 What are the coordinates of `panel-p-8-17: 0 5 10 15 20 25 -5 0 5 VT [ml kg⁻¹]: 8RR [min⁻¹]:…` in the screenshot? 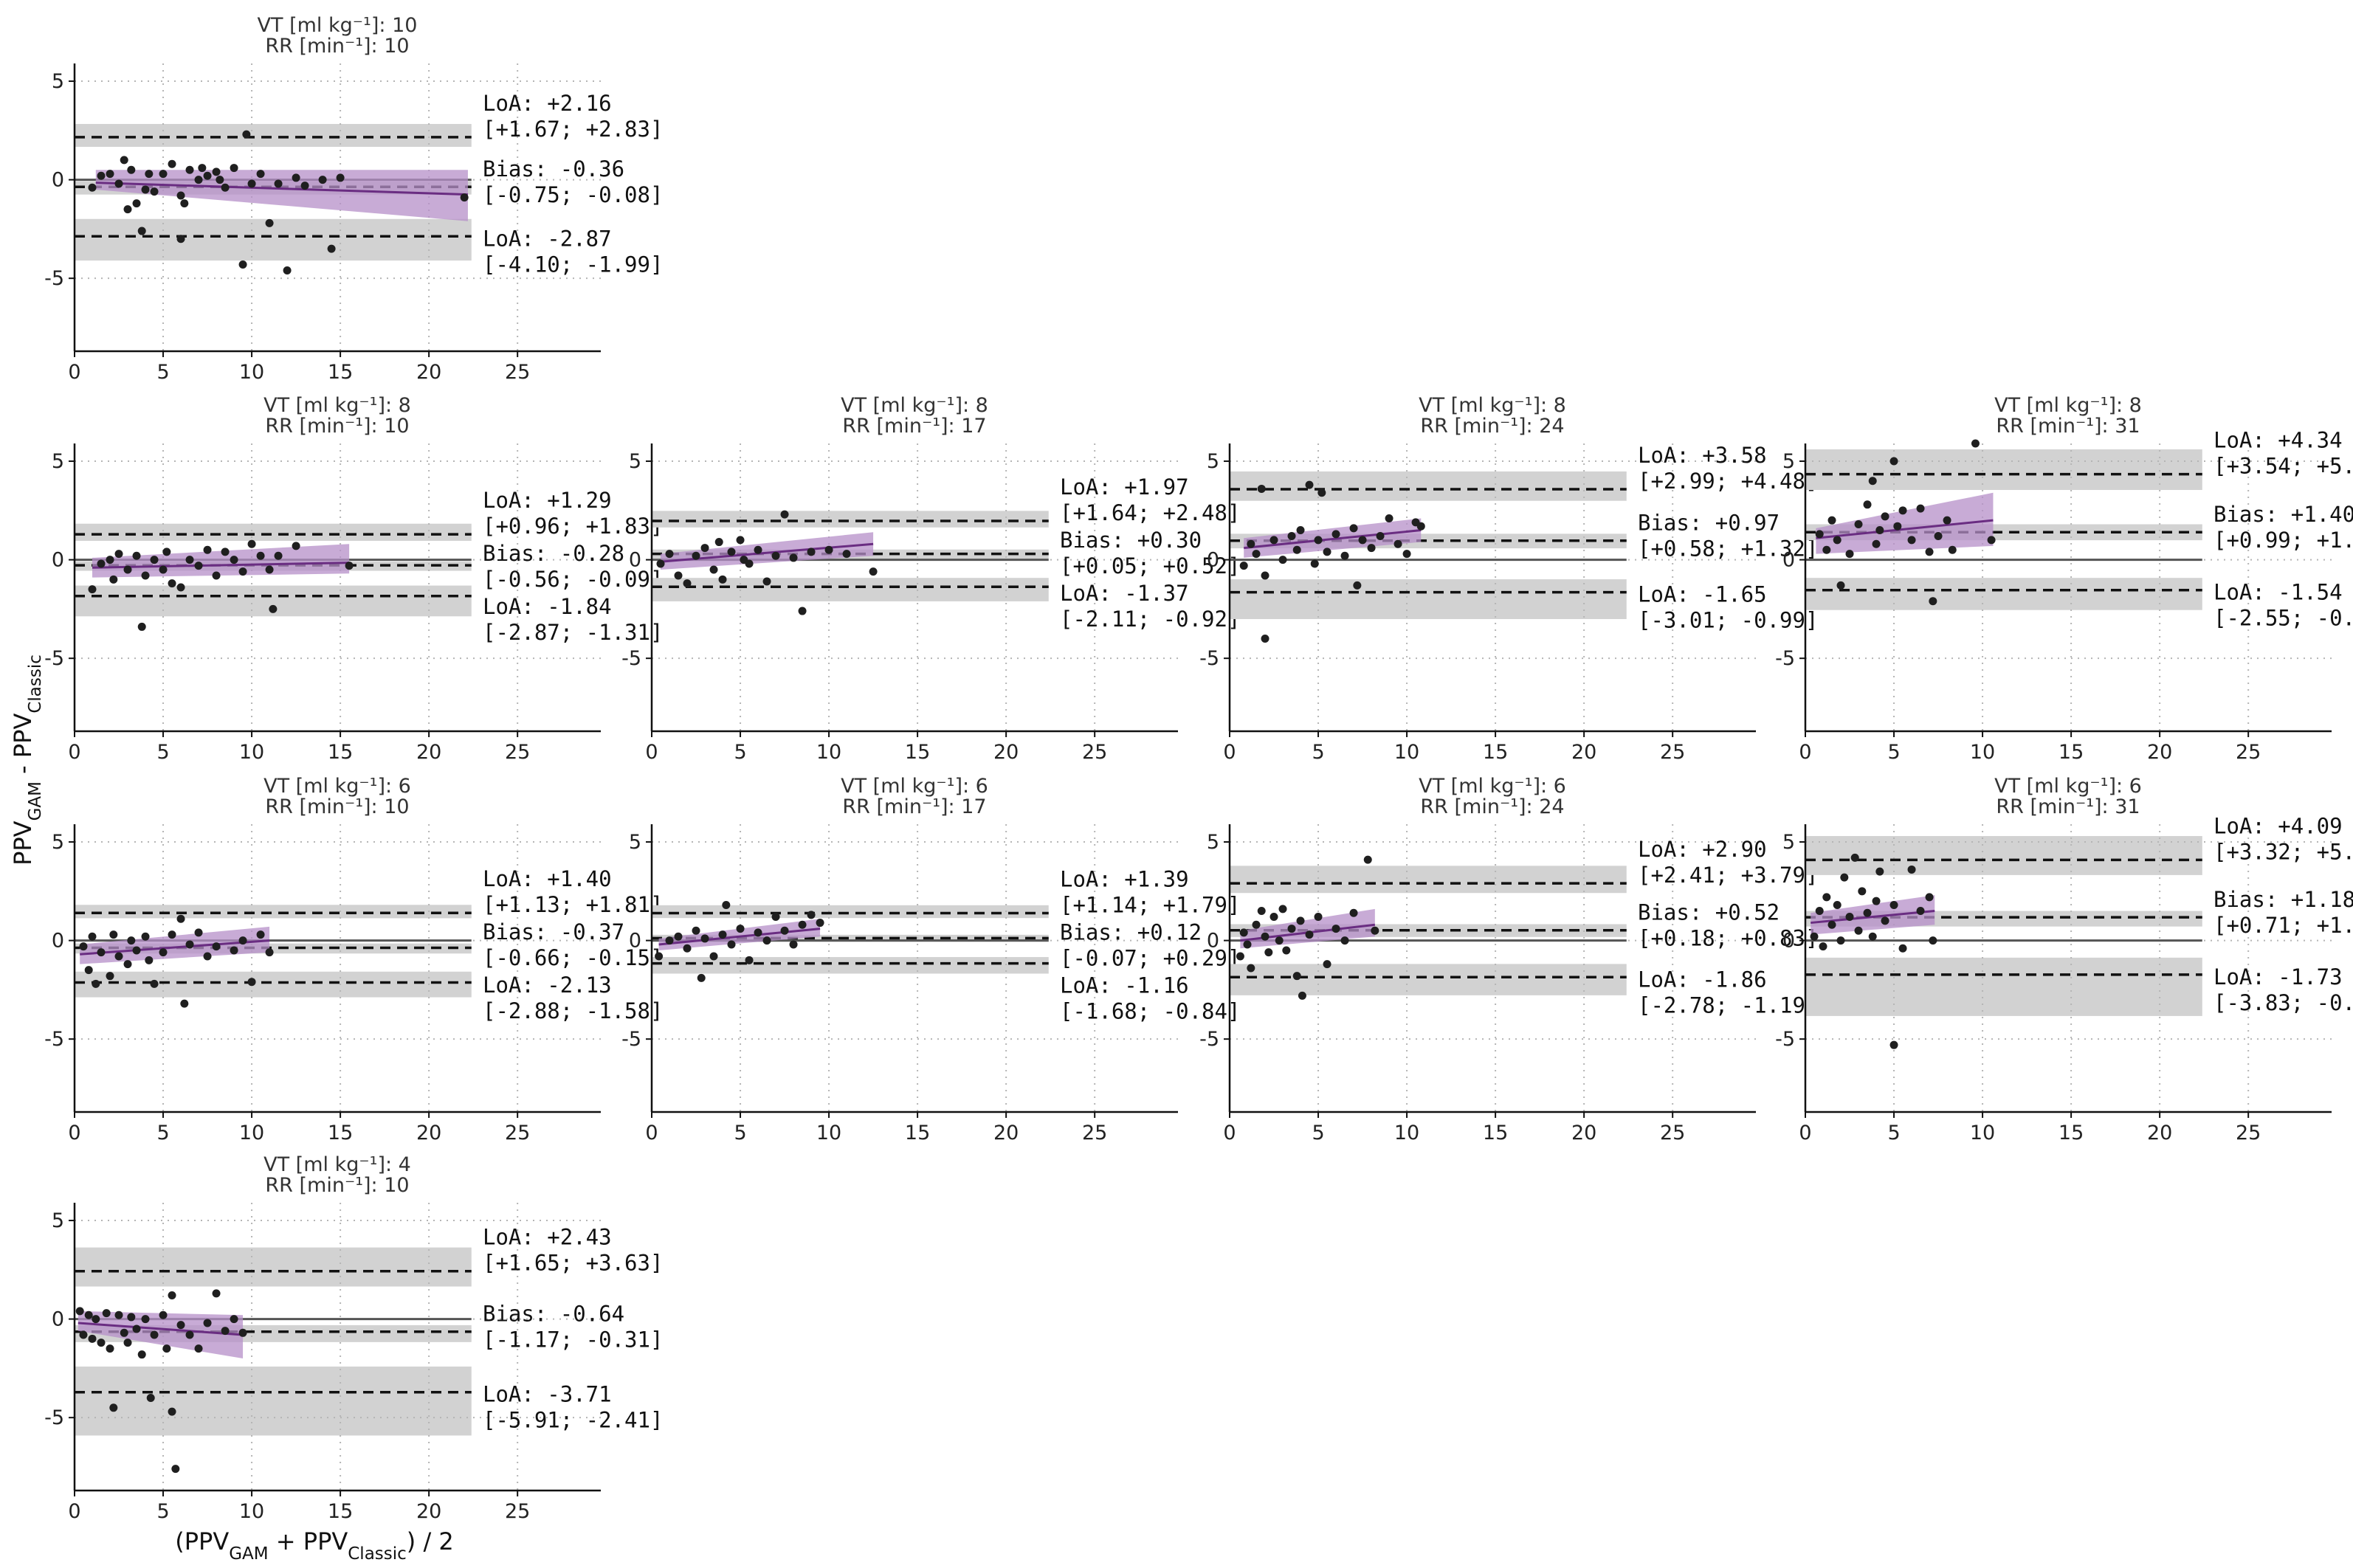 It's located at (930, 579).